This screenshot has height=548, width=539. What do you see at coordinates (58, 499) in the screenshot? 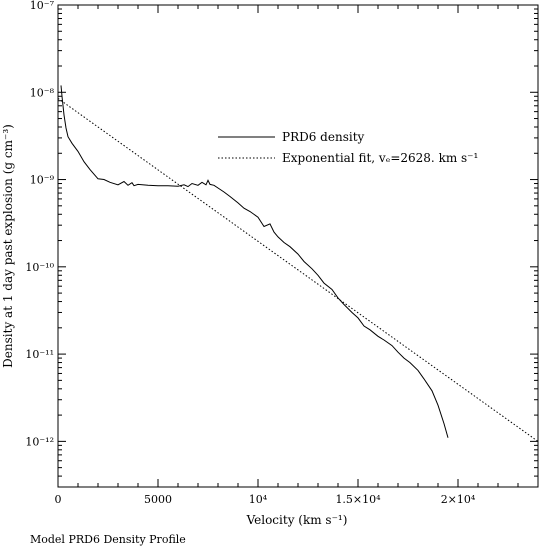
I see `x-tick-label: 0` at bounding box center [58, 499].